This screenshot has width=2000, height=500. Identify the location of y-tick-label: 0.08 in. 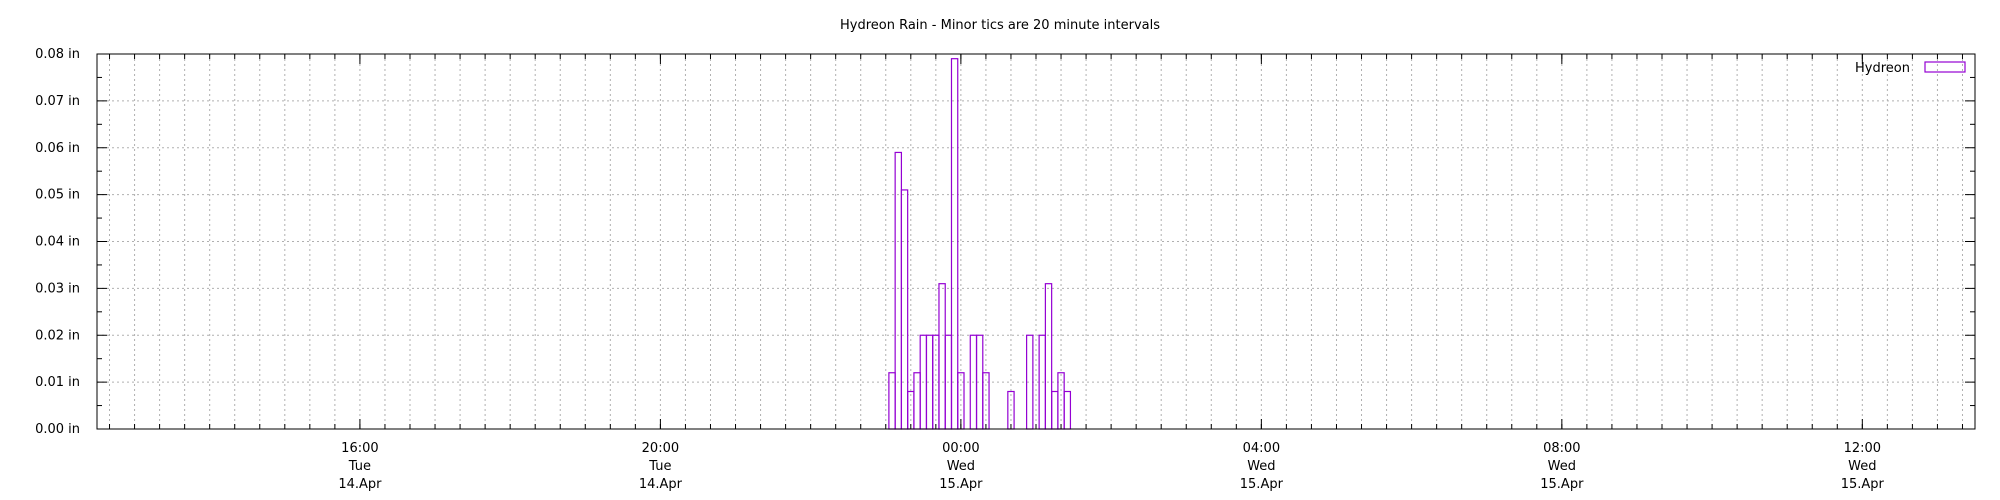
(57, 54).